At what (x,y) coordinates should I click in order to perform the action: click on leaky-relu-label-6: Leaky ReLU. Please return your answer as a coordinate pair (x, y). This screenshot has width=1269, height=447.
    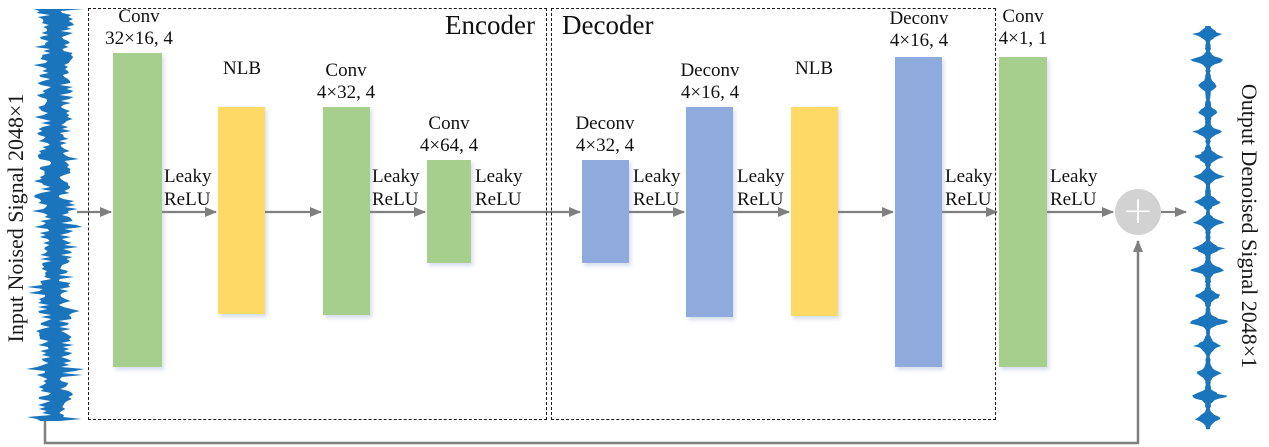
    Looking at the image, I should click on (969, 188).